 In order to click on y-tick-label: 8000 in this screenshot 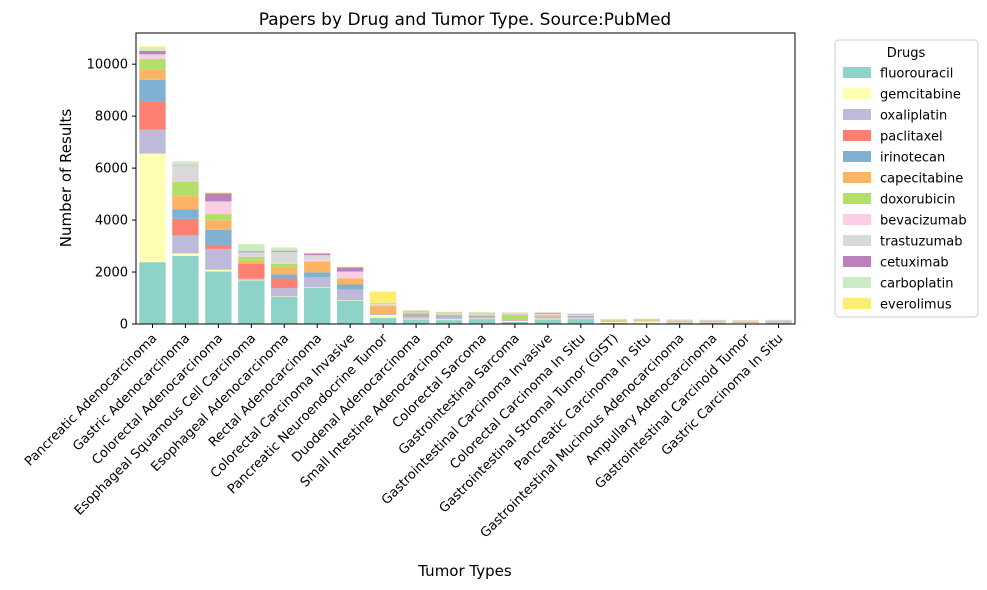, I will do `click(111, 117)`.